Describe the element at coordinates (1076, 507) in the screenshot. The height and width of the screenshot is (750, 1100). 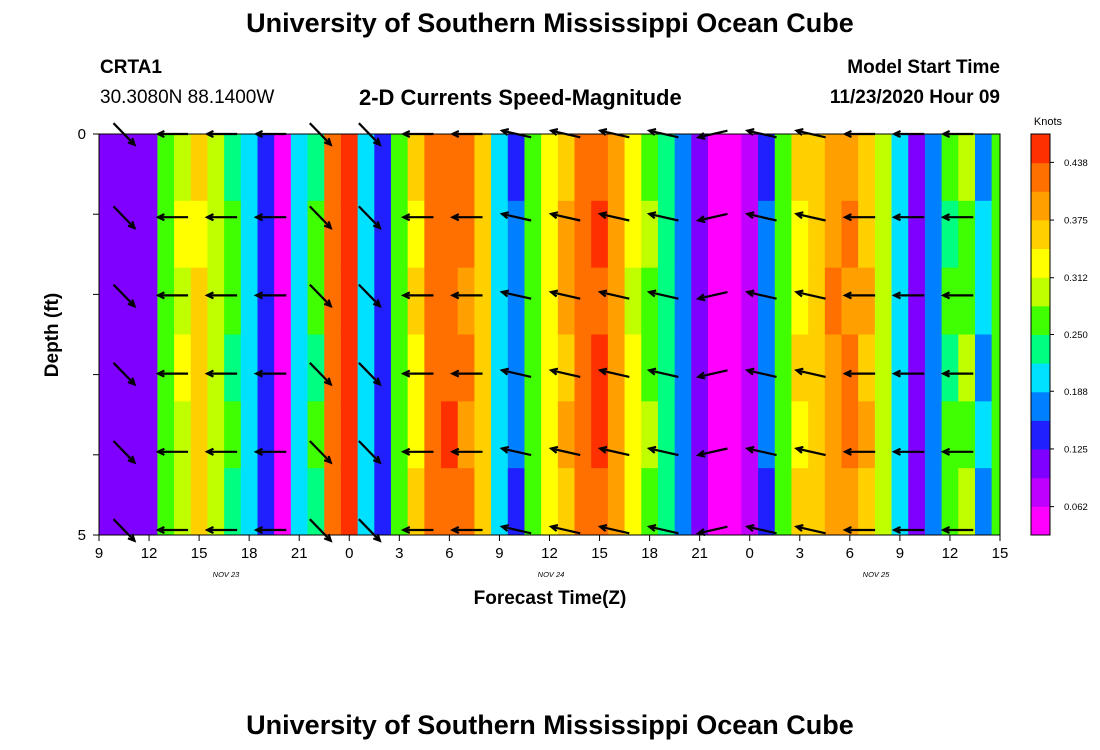
I see `colorbar-tick-label: 0.062` at that location.